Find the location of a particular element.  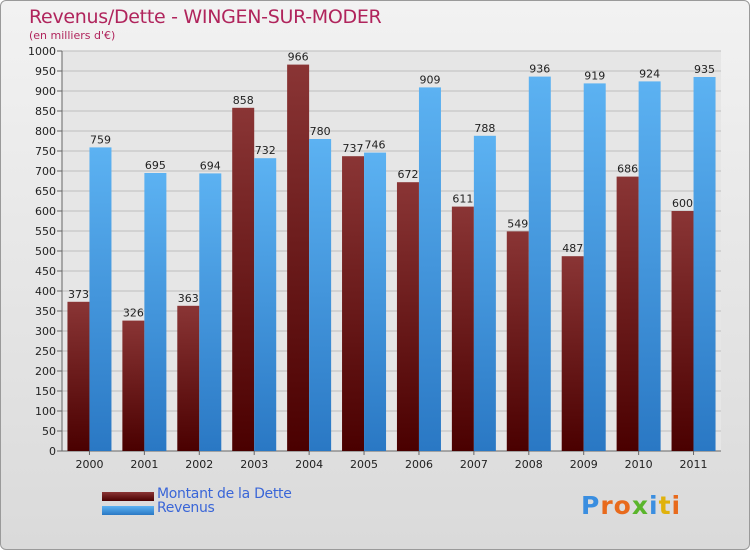

x-tick-label-2002: 2002 is located at coordinates (199, 464).